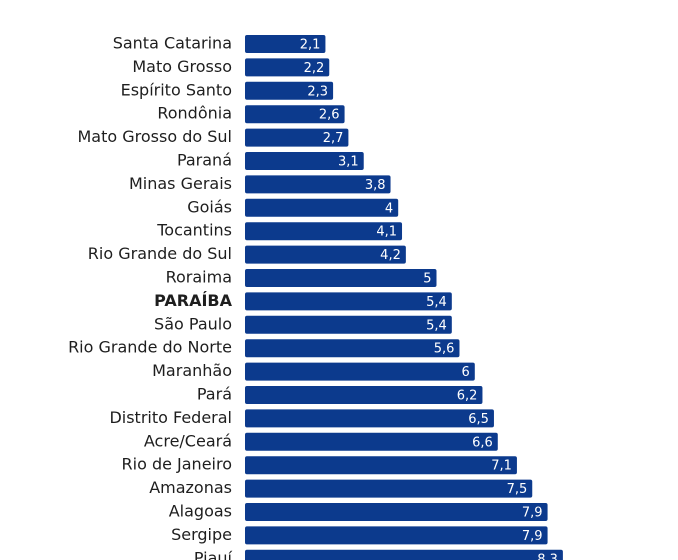  What do you see at coordinates (466, 372) in the screenshot?
I see `value-label: 6` at bounding box center [466, 372].